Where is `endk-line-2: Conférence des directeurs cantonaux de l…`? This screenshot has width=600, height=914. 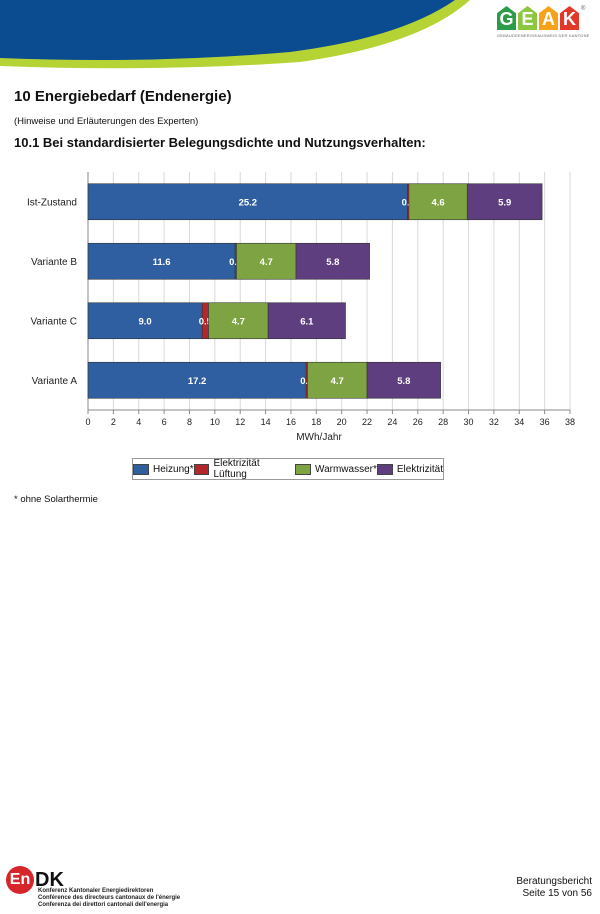
endk-line-2: Conférence des directeurs cantonaux de l… is located at coordinates (109, 898).